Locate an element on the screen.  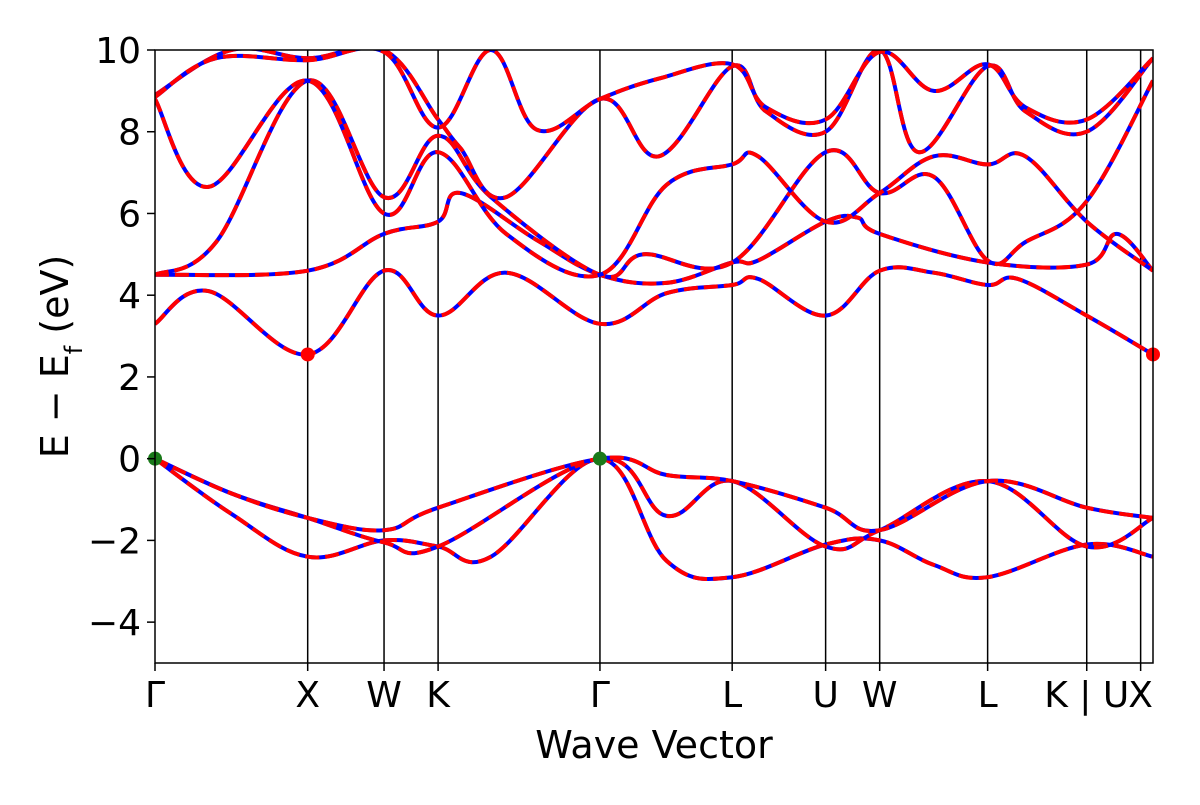
y-tick-label: 0 is located at coordinates (129, 460).